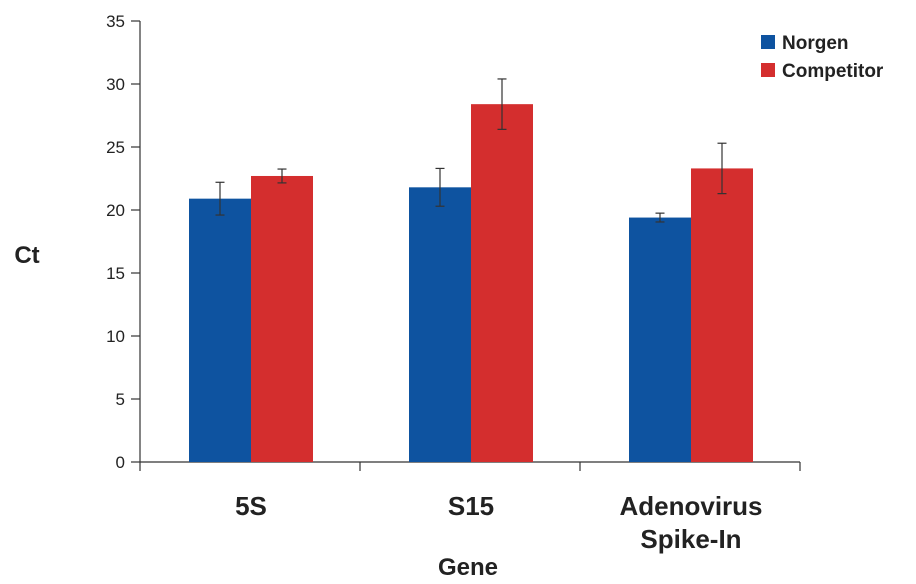 Image resolution: width=916 pixels, height=584 pixels. Describe the element at coordinates (690, 539) in the screenshot. I see `category-label: Spike-In` at that location.